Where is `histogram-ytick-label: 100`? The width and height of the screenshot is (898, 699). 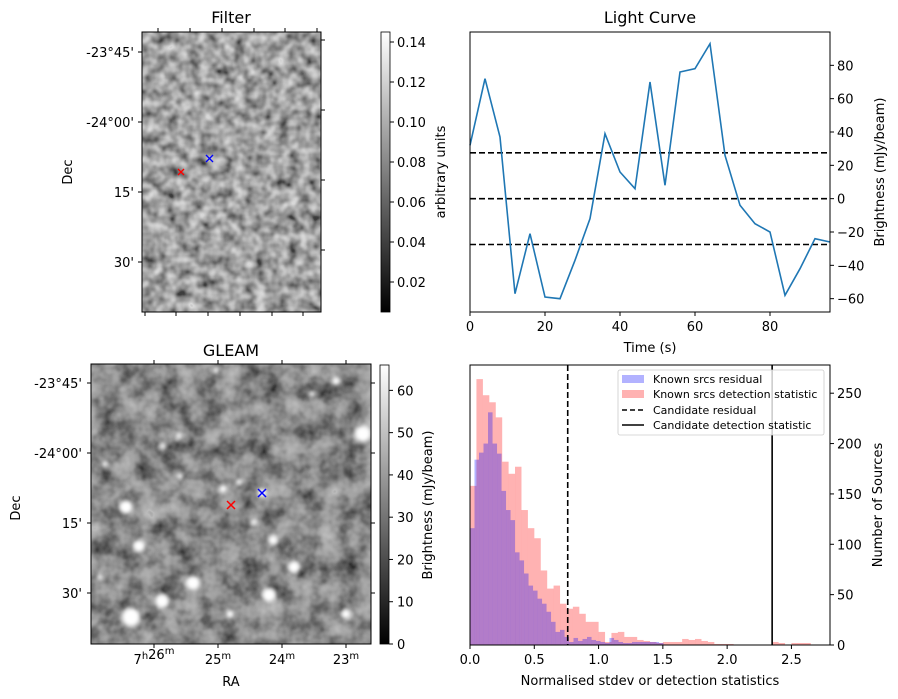 histogram-ytick-label: 100 is located at coordinates (849, 545).